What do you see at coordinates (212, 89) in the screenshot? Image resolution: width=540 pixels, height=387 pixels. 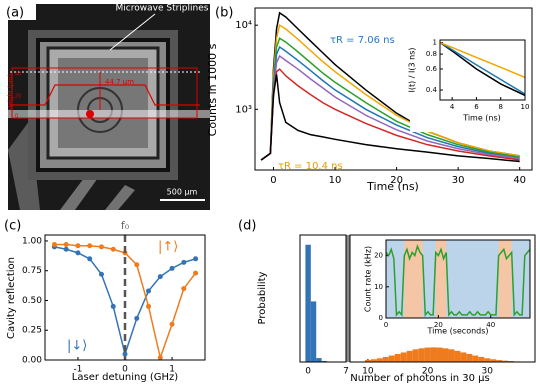 I see `y-axis-label: Counts in 1000 s` at bounding box center [212, 89].